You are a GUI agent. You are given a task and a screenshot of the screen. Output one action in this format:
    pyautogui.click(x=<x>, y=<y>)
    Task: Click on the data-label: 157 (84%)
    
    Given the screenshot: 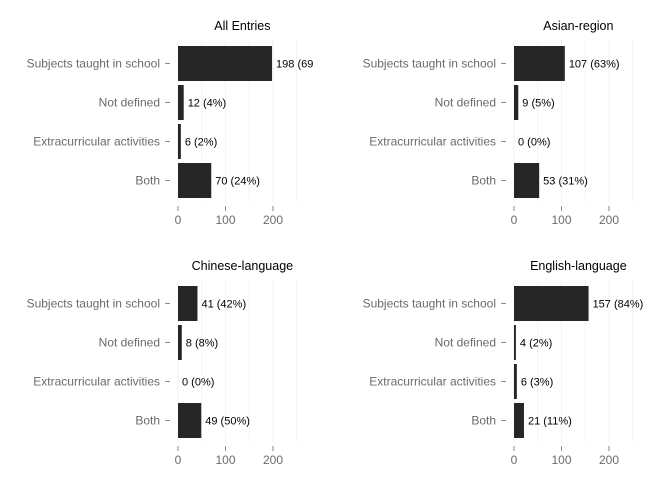 What is the action you would take?
    pyautogui.click(x=618, y=305)
    